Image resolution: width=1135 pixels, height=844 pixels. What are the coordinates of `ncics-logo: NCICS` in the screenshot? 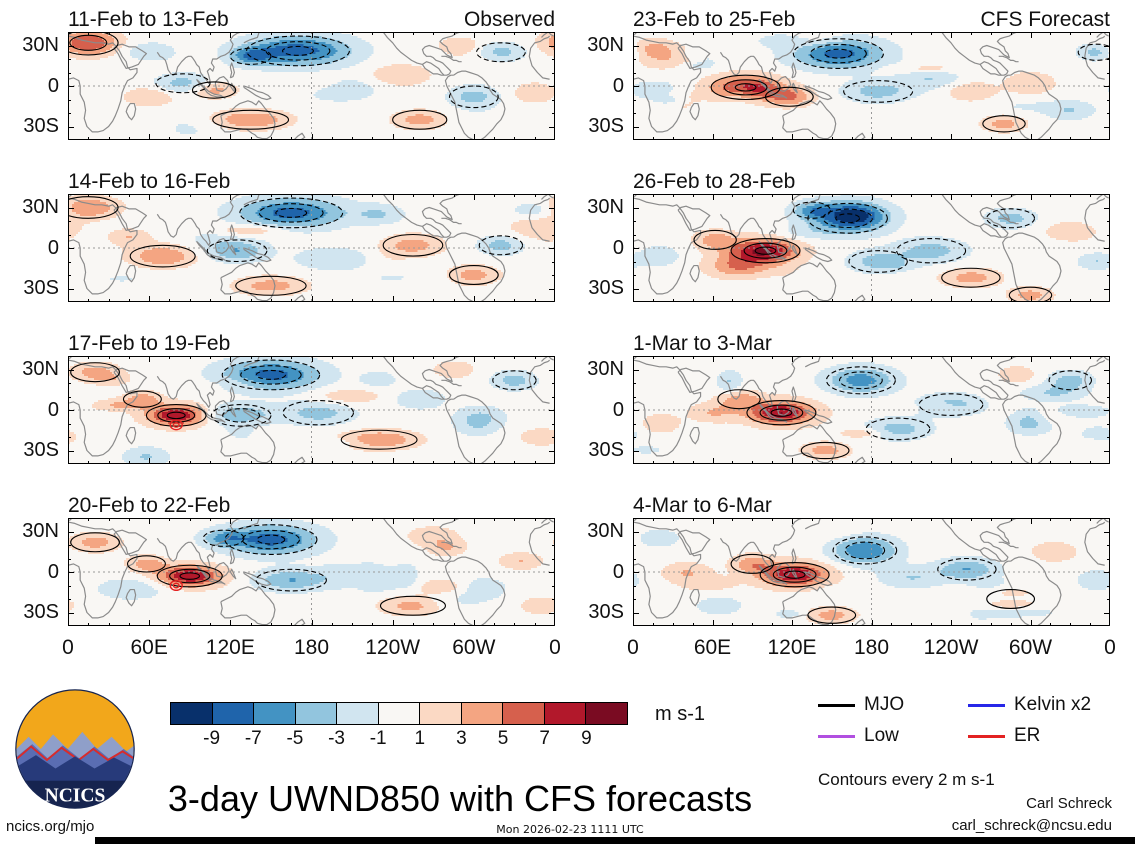 It's located at (75, 749).